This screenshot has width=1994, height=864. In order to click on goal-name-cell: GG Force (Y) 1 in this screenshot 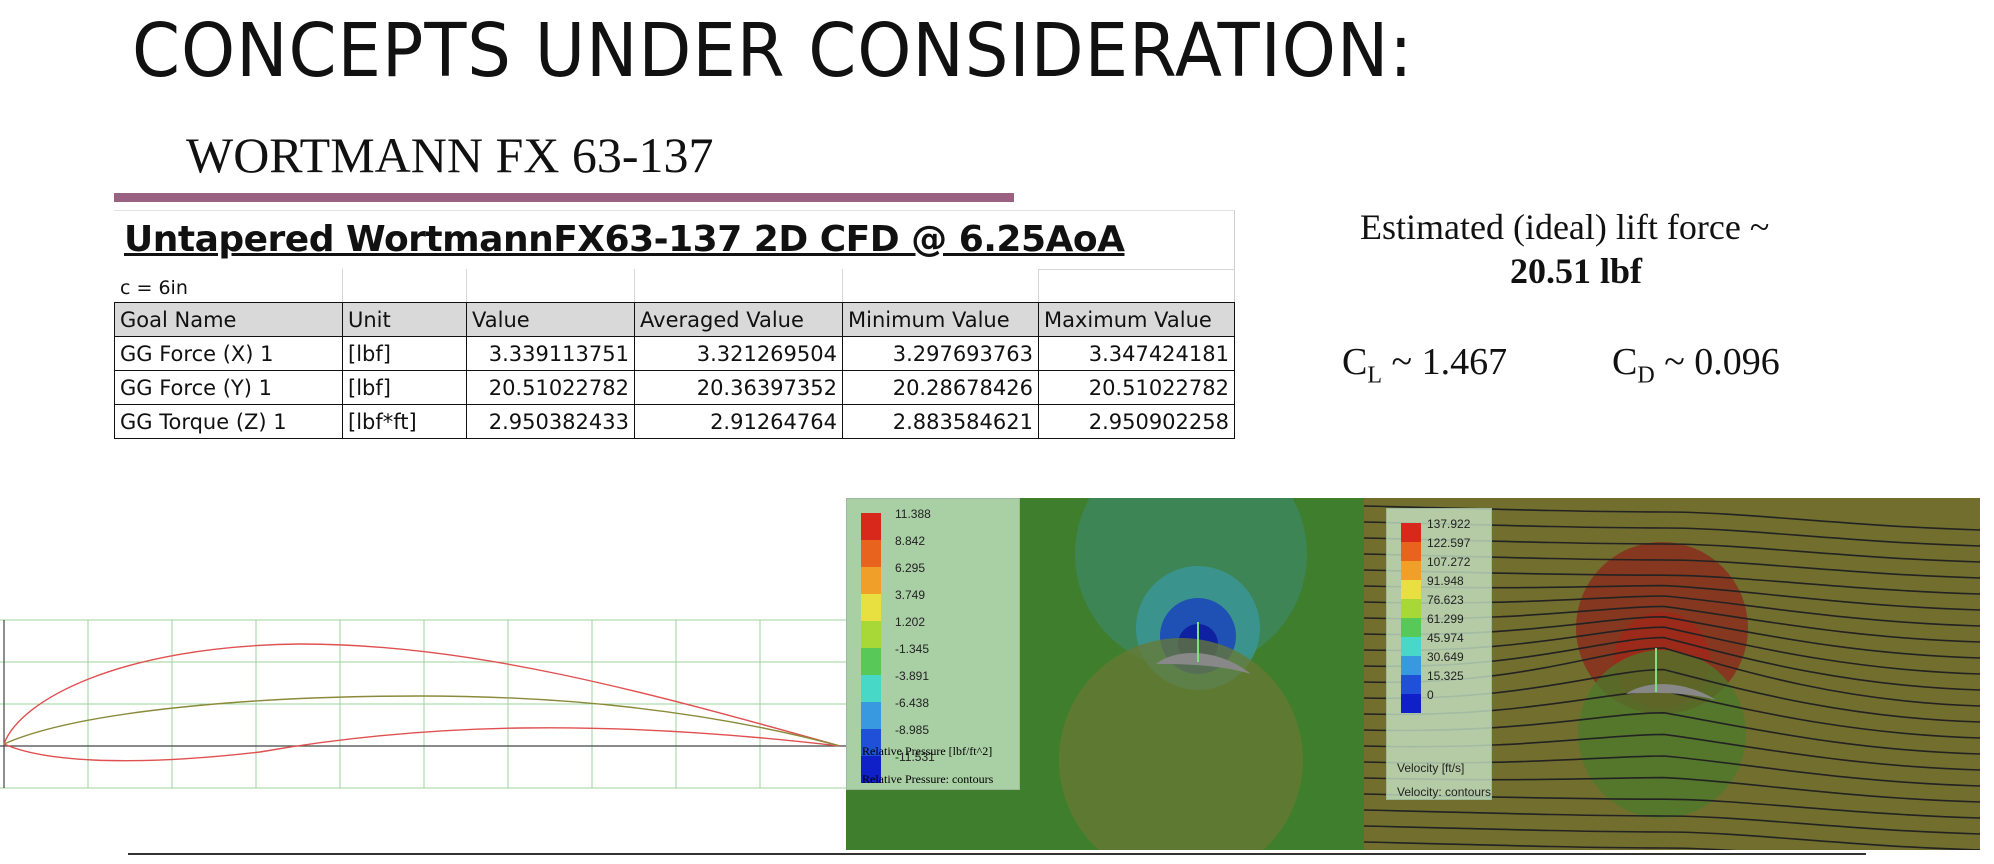, I will do `click(228, 387)`.